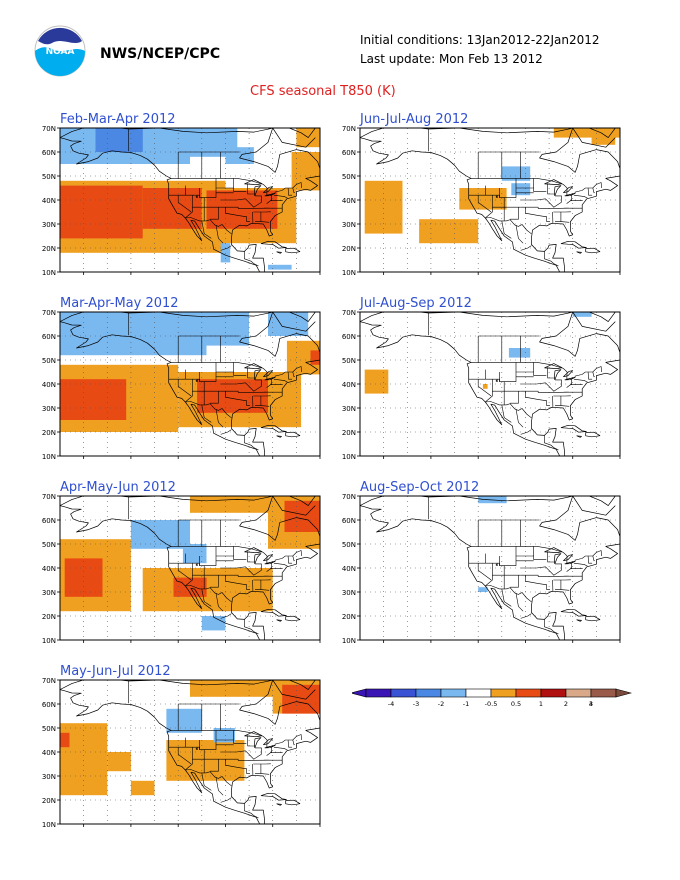 Image resolution: width=680 pixels, height=880 pixels. I want to click on lat-label: 60N, so click(349, 521).